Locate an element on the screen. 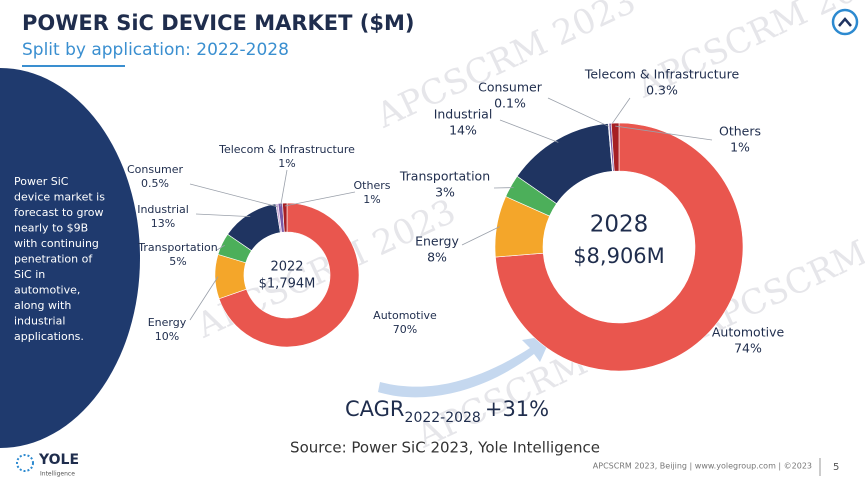 This screenshot has width=865, height=486. nav-icon is located at coordinates (845, 22).